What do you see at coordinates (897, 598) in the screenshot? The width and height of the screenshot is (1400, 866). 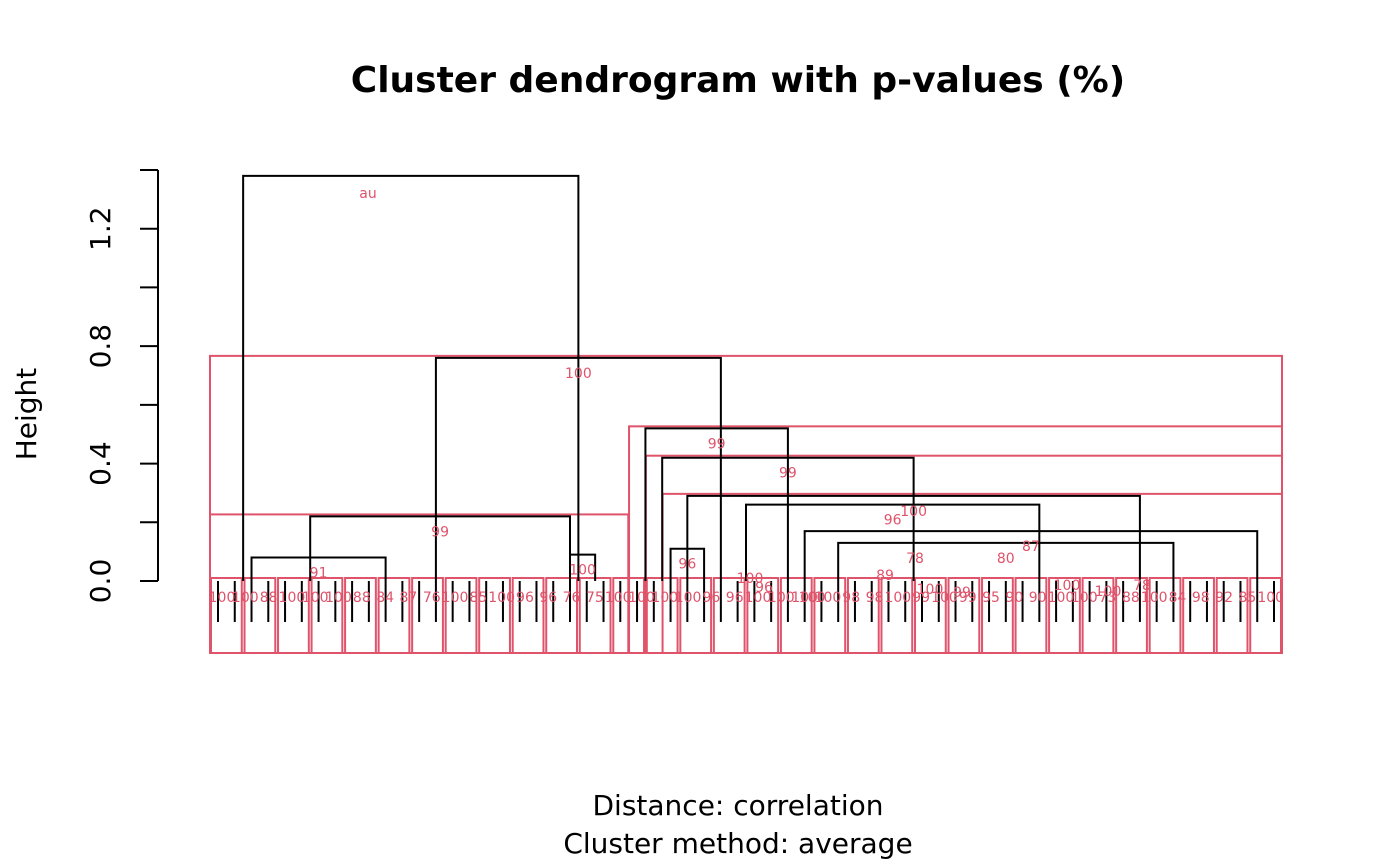 I see `leaf-au-label-29: 100` at bounding box center [897, 598].